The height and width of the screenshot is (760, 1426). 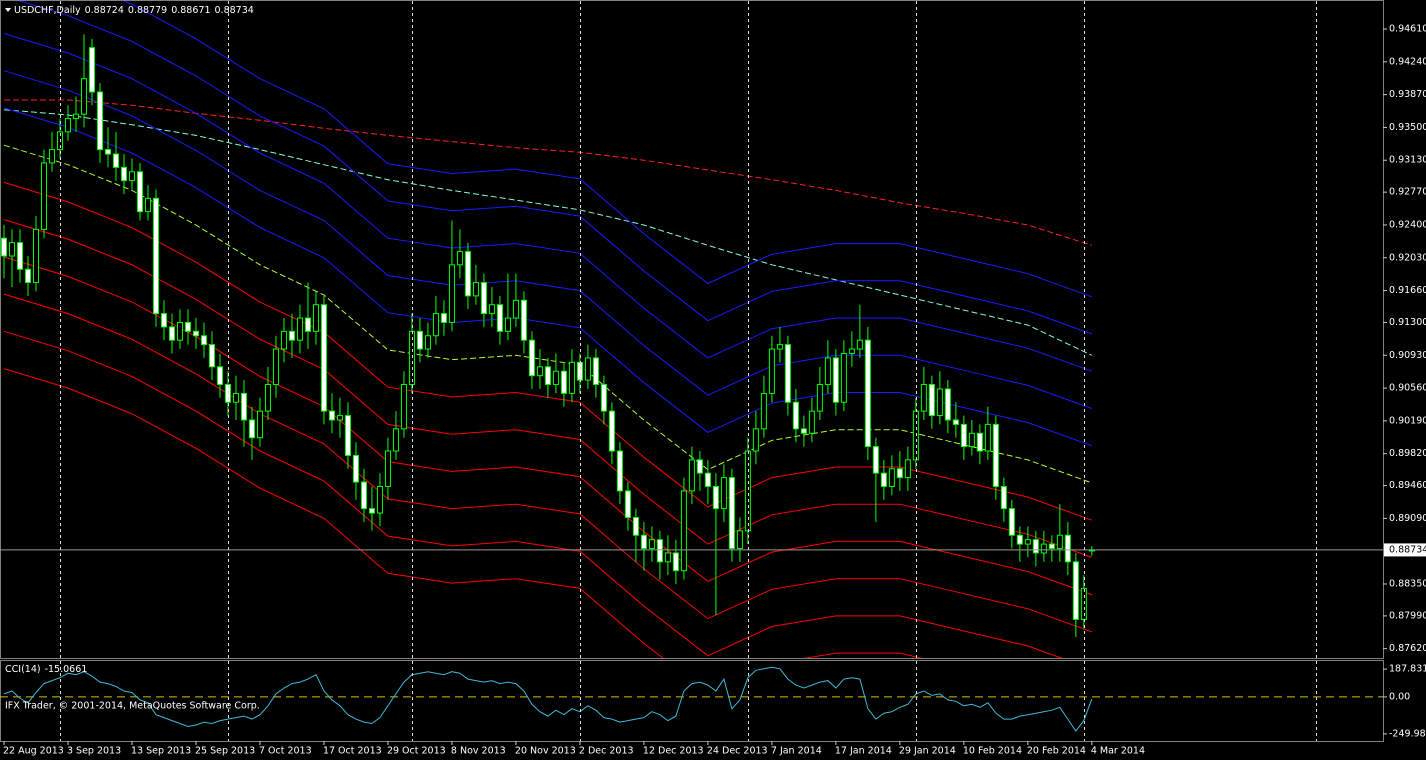 I want to click on x-tick-label: 29 Jan 2014, so click(x=927, y=751).